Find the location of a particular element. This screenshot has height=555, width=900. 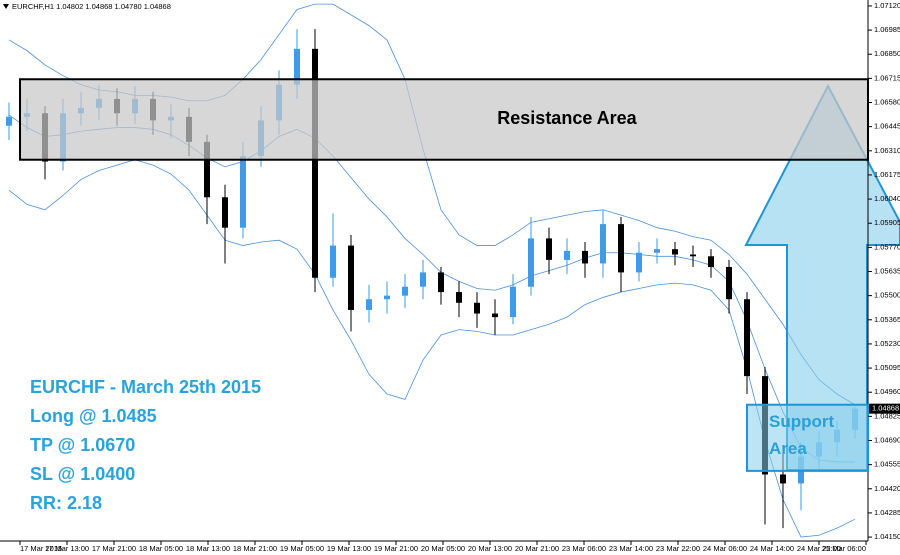

x-tick-label: 19 Mar 13:00 is located at coordinates (349, 548).